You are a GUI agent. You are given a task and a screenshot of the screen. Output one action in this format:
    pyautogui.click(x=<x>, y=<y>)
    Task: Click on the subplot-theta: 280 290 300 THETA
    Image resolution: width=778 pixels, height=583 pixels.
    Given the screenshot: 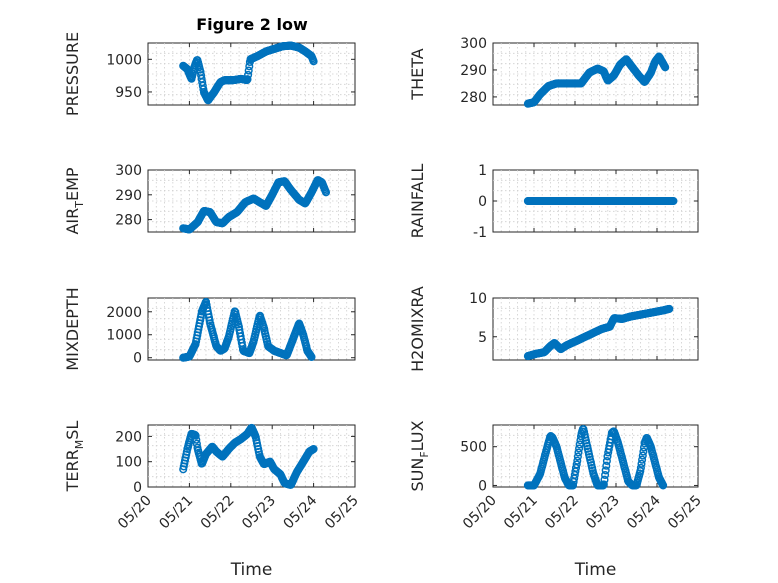 What is the action you would take?
    pyautogui.click(x=553, y=72)
    